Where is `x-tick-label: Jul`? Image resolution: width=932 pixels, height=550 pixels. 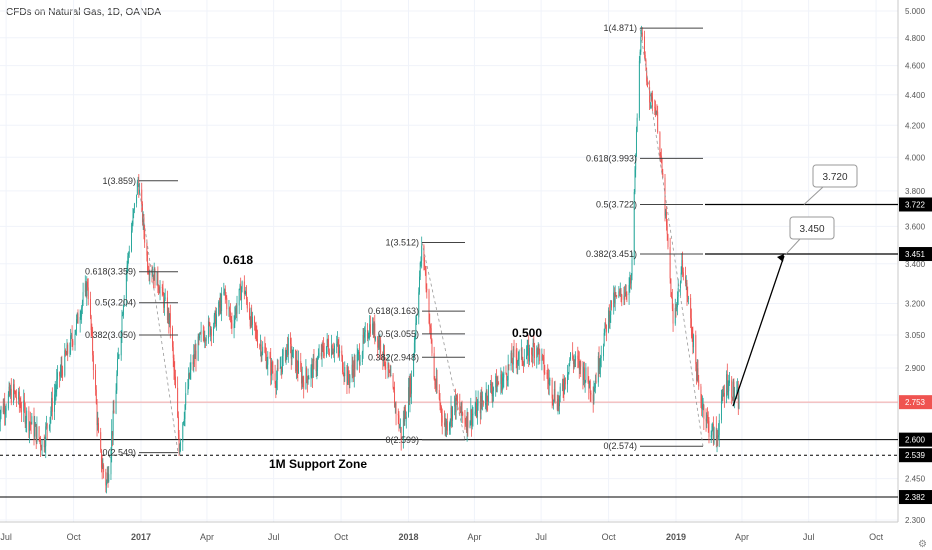
x-tick-label: Jul is located at coordinates (809, 537).